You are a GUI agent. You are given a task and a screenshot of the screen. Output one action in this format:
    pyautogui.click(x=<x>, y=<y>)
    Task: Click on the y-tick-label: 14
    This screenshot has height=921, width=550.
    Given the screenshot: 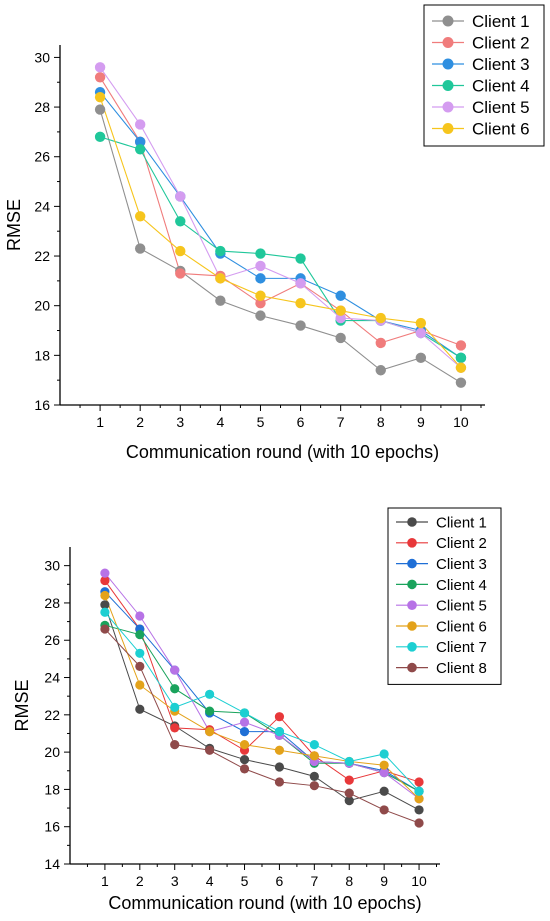 What is the action you would take?
    pyautogui.click(x=52, y=864)
    